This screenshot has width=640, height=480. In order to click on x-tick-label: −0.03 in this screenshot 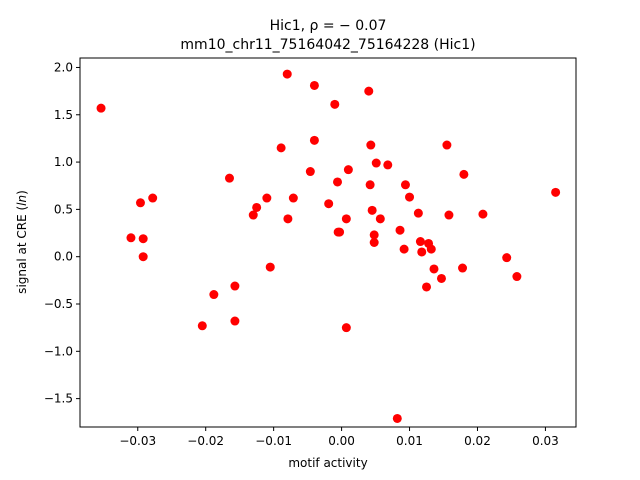, I will do `click(137, 441)`.